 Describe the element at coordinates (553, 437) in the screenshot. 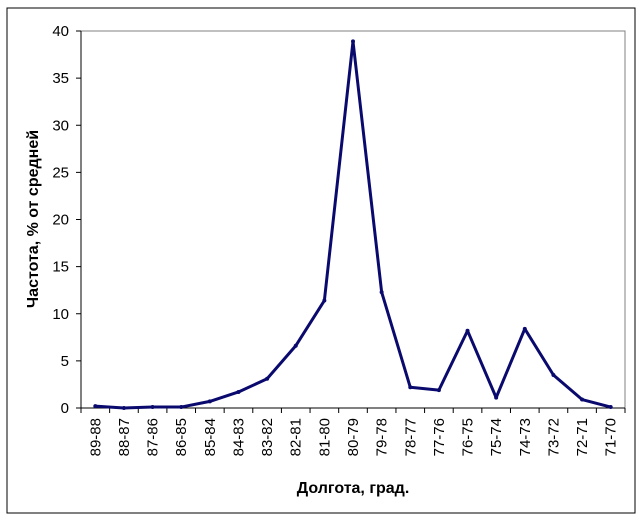

I see `x-tick-label: 73-72` at that location.